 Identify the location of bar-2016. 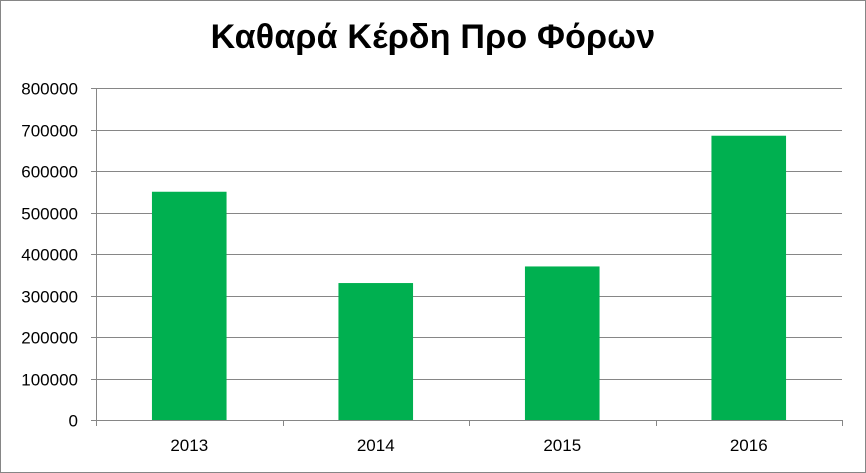
(749, 277).